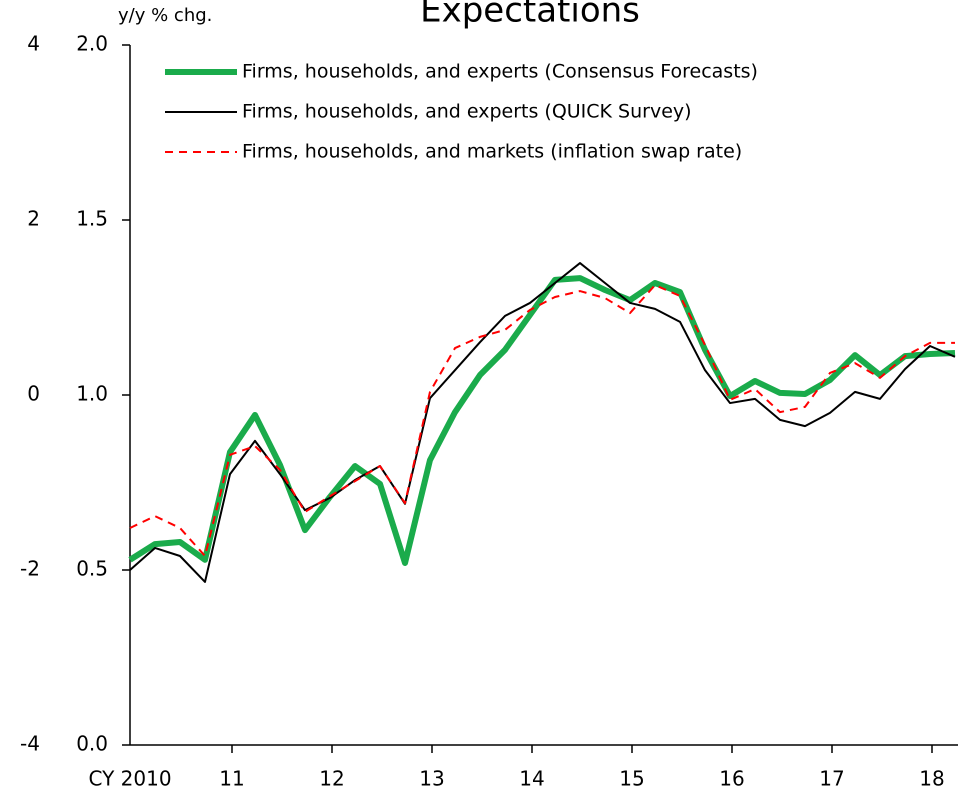  What do you see at coordinates (92, 569) in the screenshot?
I see `y-tick-label: 0.5` at bounding box center [92, 569].